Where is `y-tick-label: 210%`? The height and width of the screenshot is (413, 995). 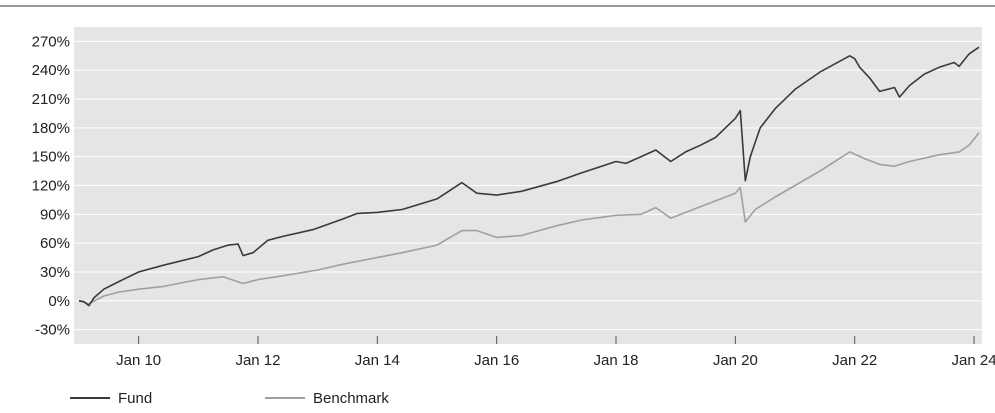 y-tick-label: 210% is located at coordinates (51, 99).